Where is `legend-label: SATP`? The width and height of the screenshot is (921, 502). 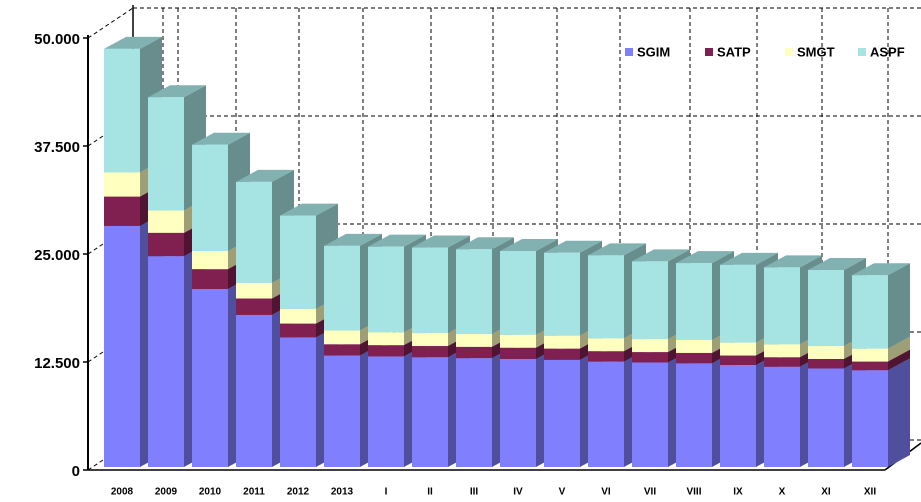
legend-label: SATP is located at coordinates (734, 51).